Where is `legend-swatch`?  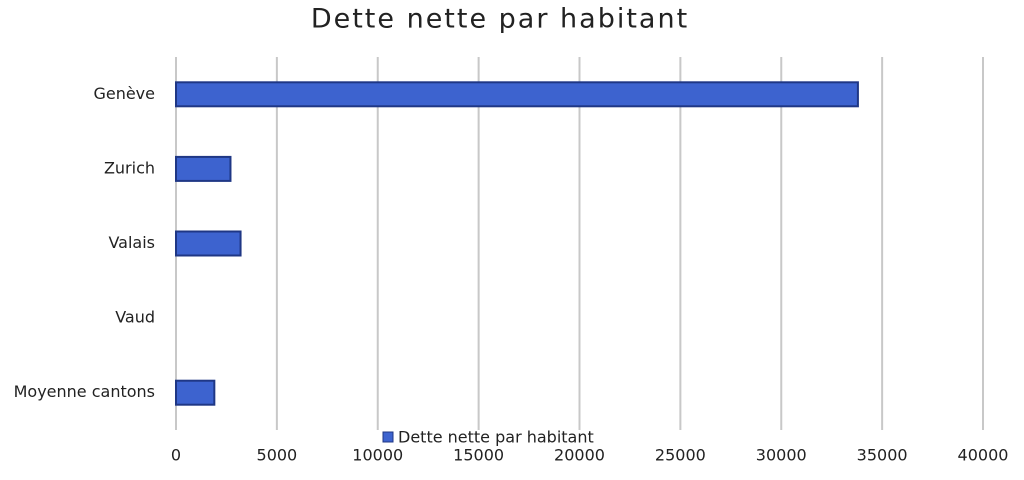
legend-swatch is located at coordinates (388, 437).